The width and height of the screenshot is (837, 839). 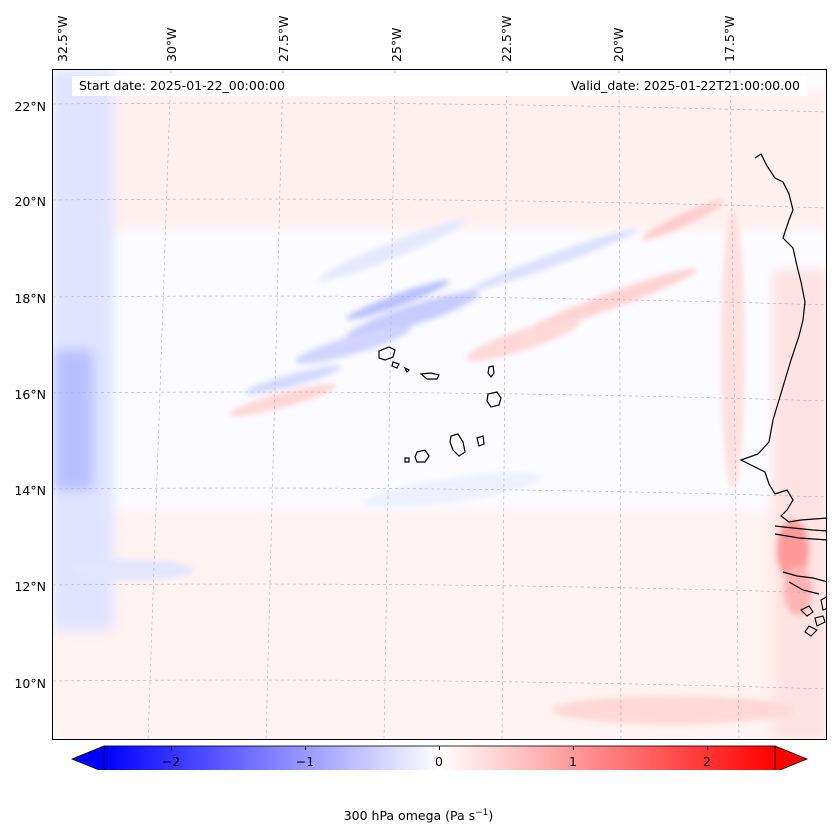 What do you see at coordinates (782, 338) in the screenshot?
I see `coastline-africa` at bounding box center [782, 338].